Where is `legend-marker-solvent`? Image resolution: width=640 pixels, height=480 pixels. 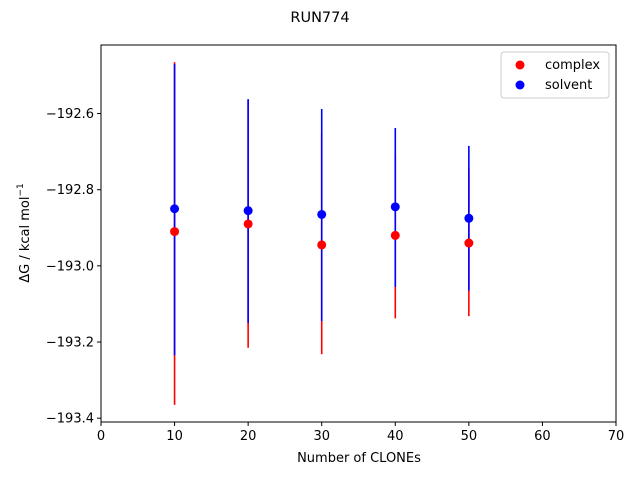
legend-marker-solvent is located at coordinates (520, 85).